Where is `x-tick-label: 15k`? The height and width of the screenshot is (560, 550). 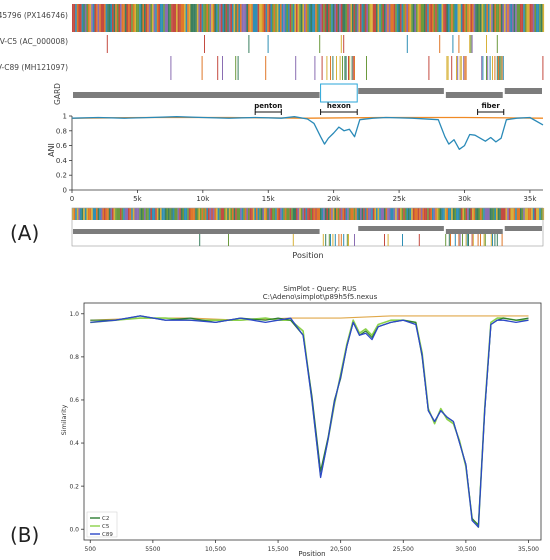 x-tick-label: 15k is located at coordinates (269, 199).